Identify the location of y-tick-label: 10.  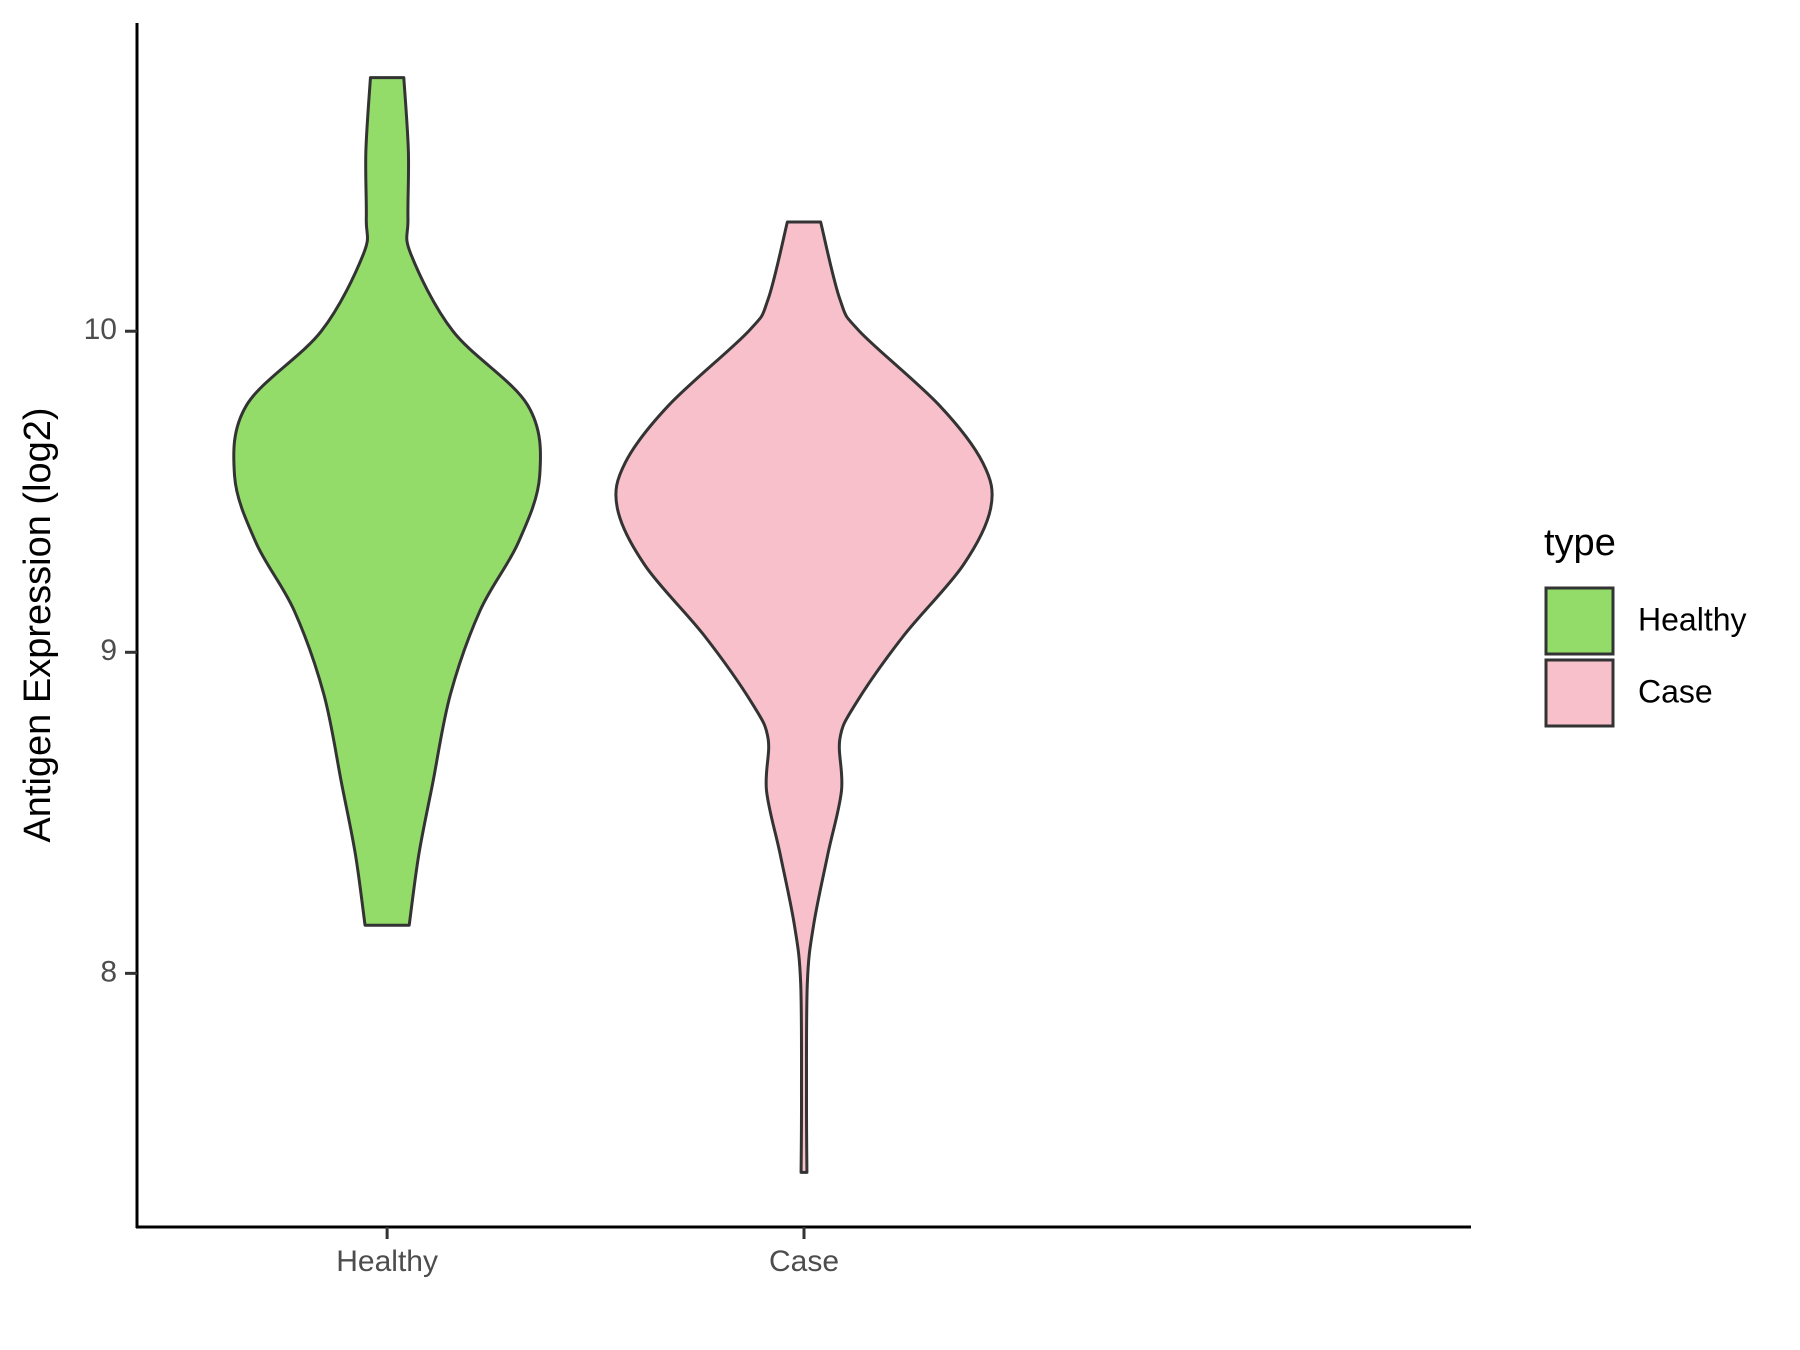
(100, 329).